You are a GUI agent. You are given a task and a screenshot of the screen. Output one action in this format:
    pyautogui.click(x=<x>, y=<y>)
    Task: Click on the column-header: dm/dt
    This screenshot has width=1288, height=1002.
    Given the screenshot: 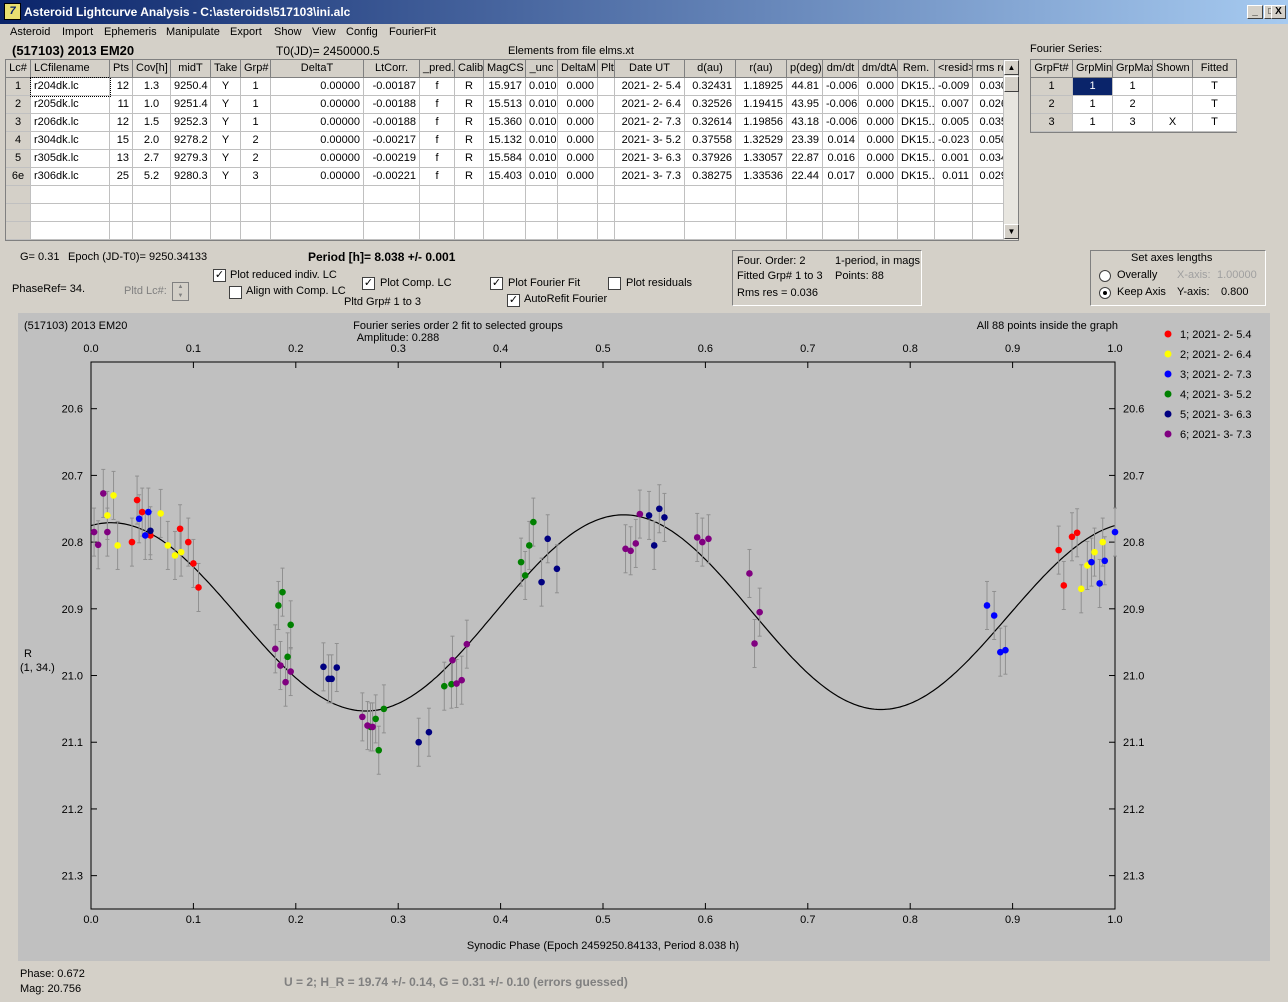 What is the action you would take?
    pyautogui.click(x=841, y=69)
    